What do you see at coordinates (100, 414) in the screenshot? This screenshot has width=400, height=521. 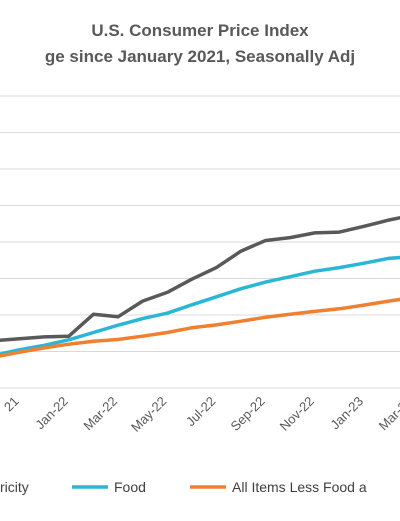 I see `x-tick-label: Mar-22` at bounding box center [100, 414].